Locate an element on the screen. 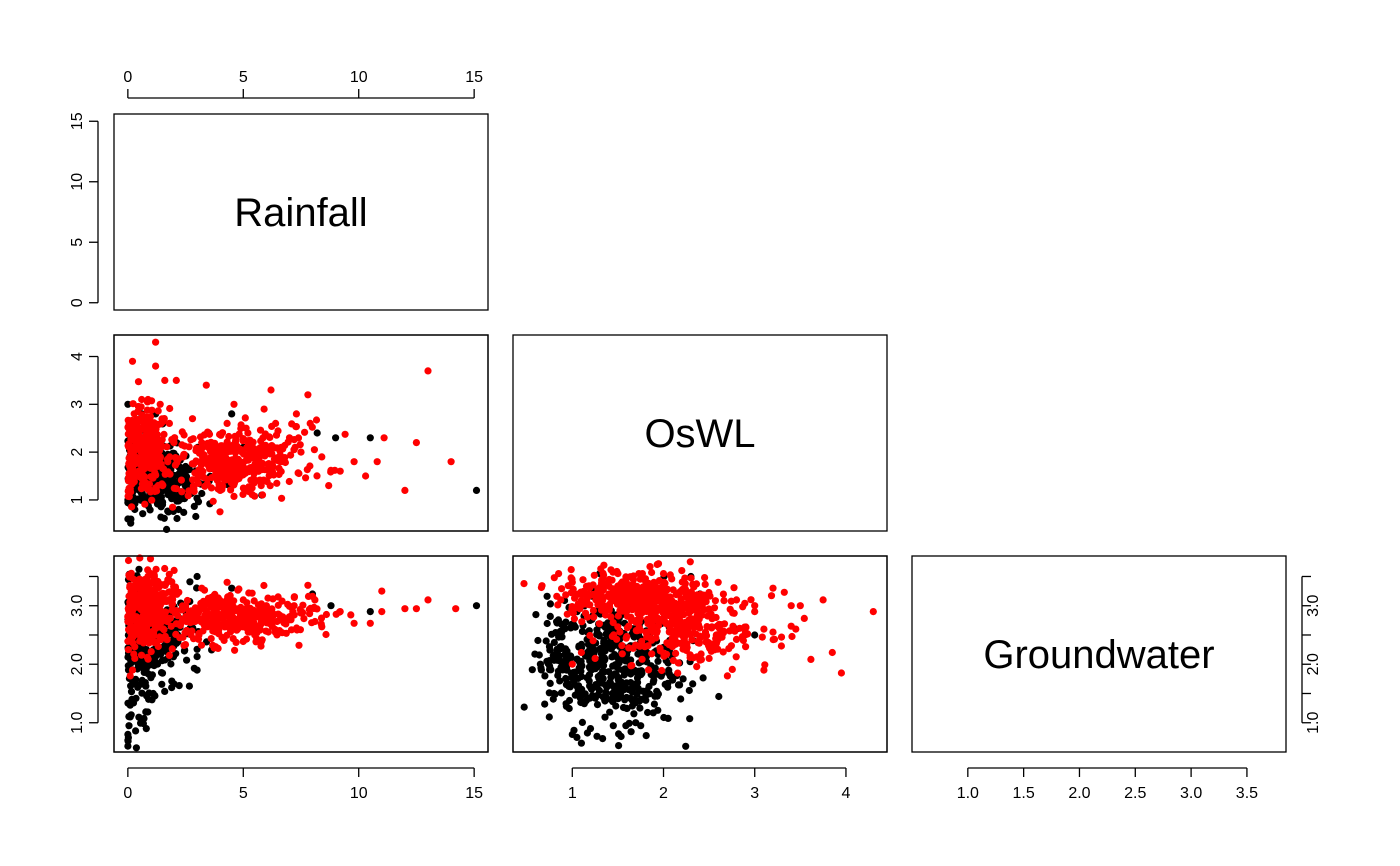 This screenshot has height=866, width=1400. tick-label: 1 is located at coordinates (77, 499).